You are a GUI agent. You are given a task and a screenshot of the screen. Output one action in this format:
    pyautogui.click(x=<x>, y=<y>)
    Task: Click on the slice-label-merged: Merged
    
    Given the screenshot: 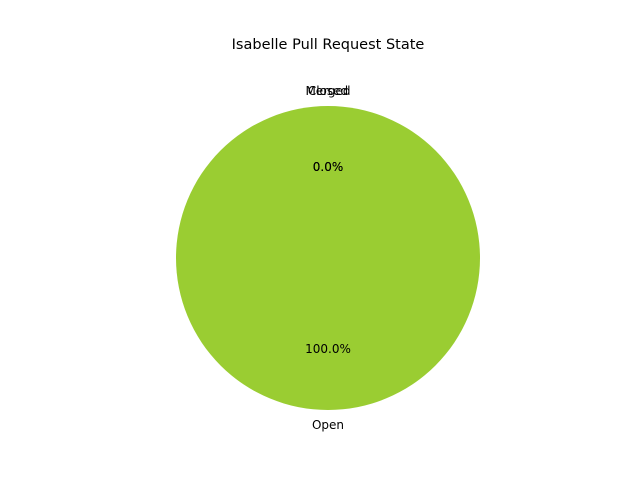 What is the action you would take?
    pyautogui.click(x=327, y=91)
    